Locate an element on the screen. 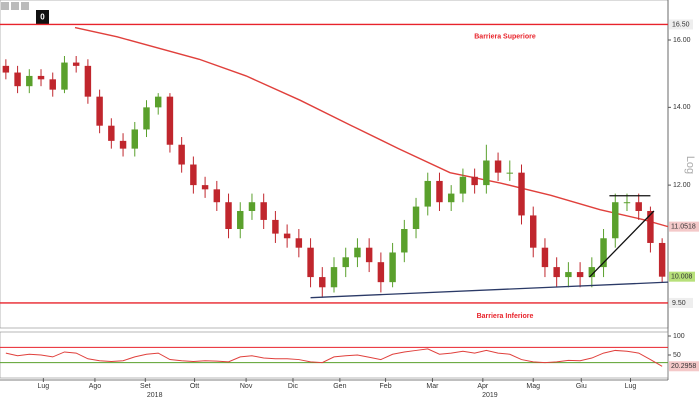 This screenshot has width=700, height=400. barrier-text: Barriera Superiore is located at coordinates (505, 36).